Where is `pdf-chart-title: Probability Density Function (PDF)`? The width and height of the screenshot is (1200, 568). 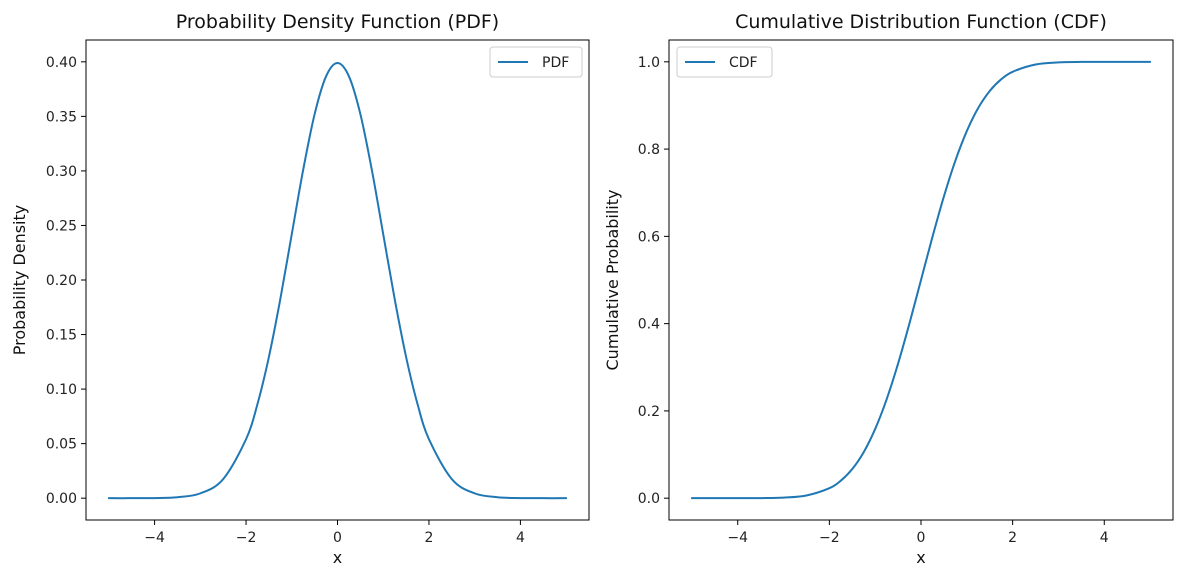
pdf-chart-title: Probability Density Function (PDF) is located at coordinates (337, 22).